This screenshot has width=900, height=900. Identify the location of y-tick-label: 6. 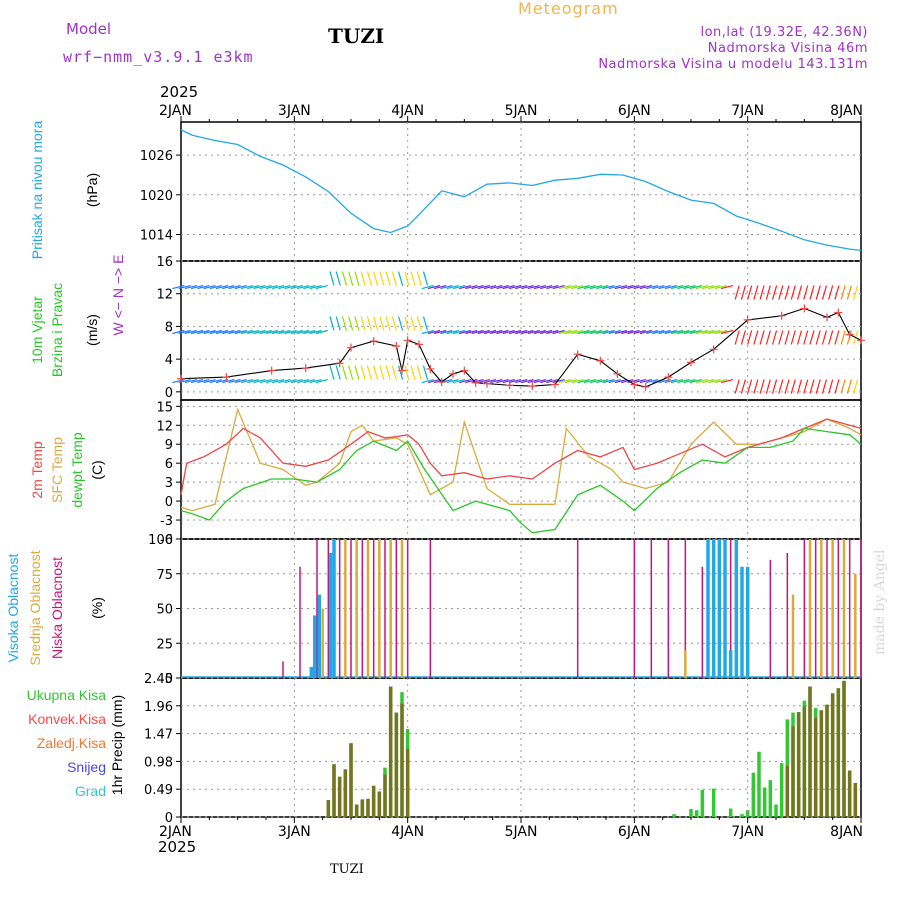
(169, 464).